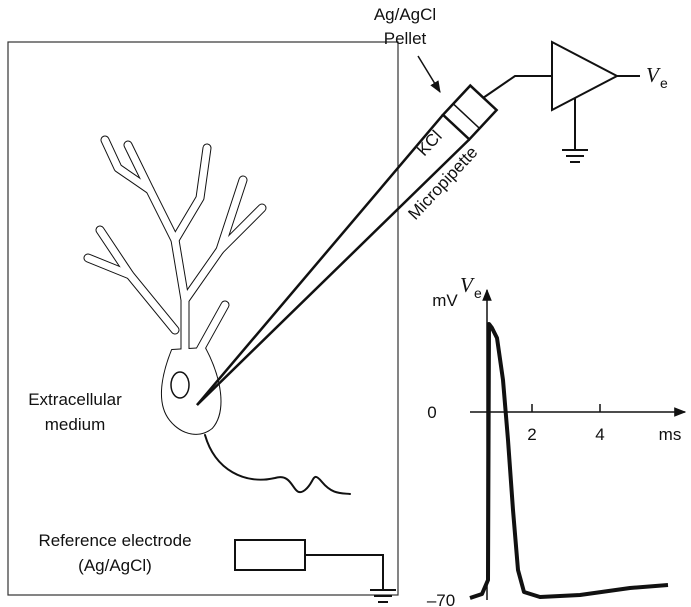  What do you see at coordinates (664, 83) in the screenshot?
I see `output-subscript: e` at bounding box center [664, 83].